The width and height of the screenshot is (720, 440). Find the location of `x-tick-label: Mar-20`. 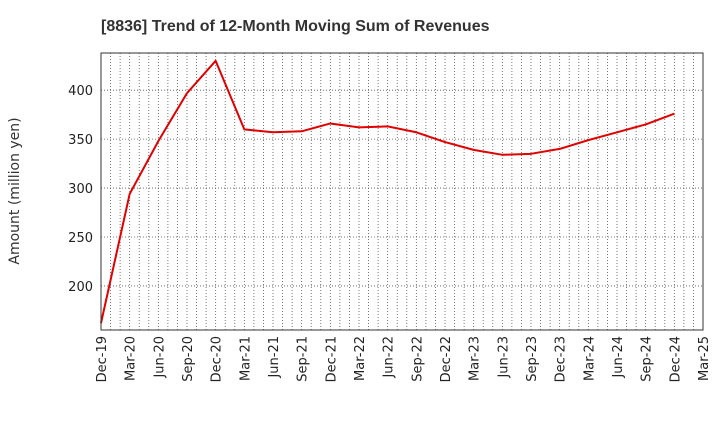

x-tick-label: Mar-20 is located at coordinates (131, 358).